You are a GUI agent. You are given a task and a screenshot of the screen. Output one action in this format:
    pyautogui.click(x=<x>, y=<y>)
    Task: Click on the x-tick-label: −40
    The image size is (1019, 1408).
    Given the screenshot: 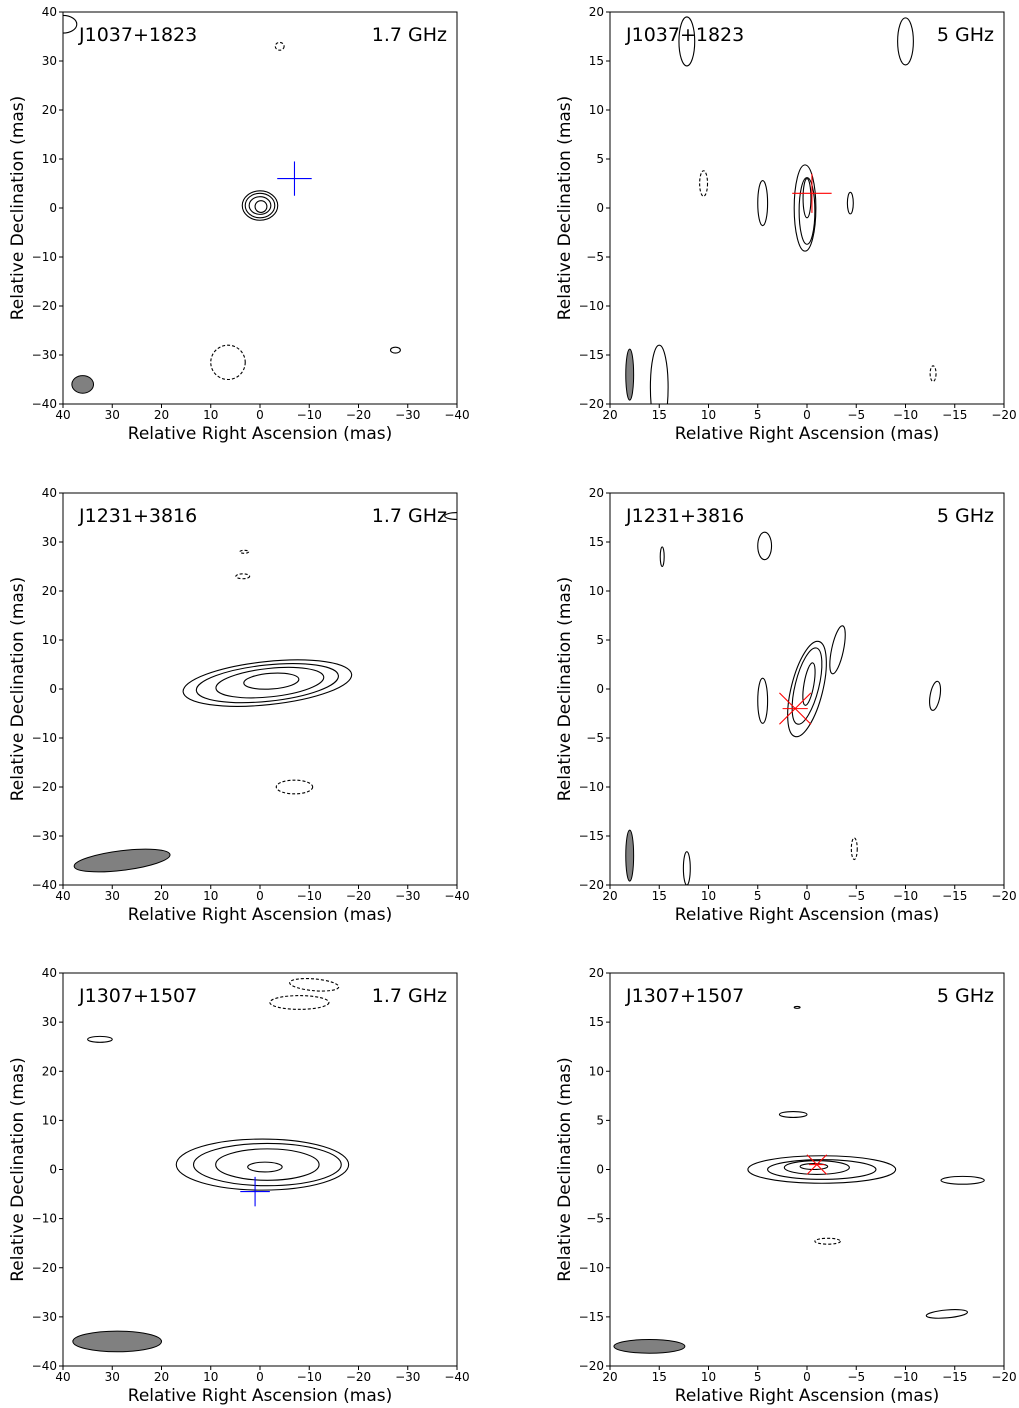 What is the action you would take?
    pyautogui.click(x=456, y=1377)
    